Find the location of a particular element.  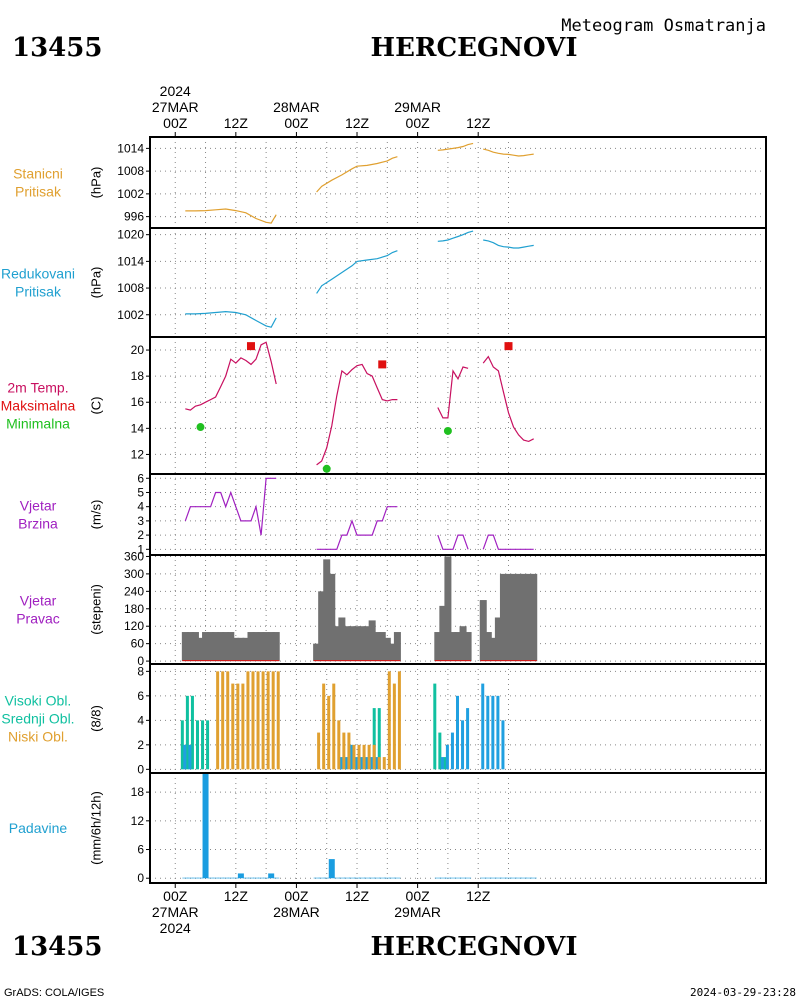

panel-label: Brzina is located at coordinates (38, 524).